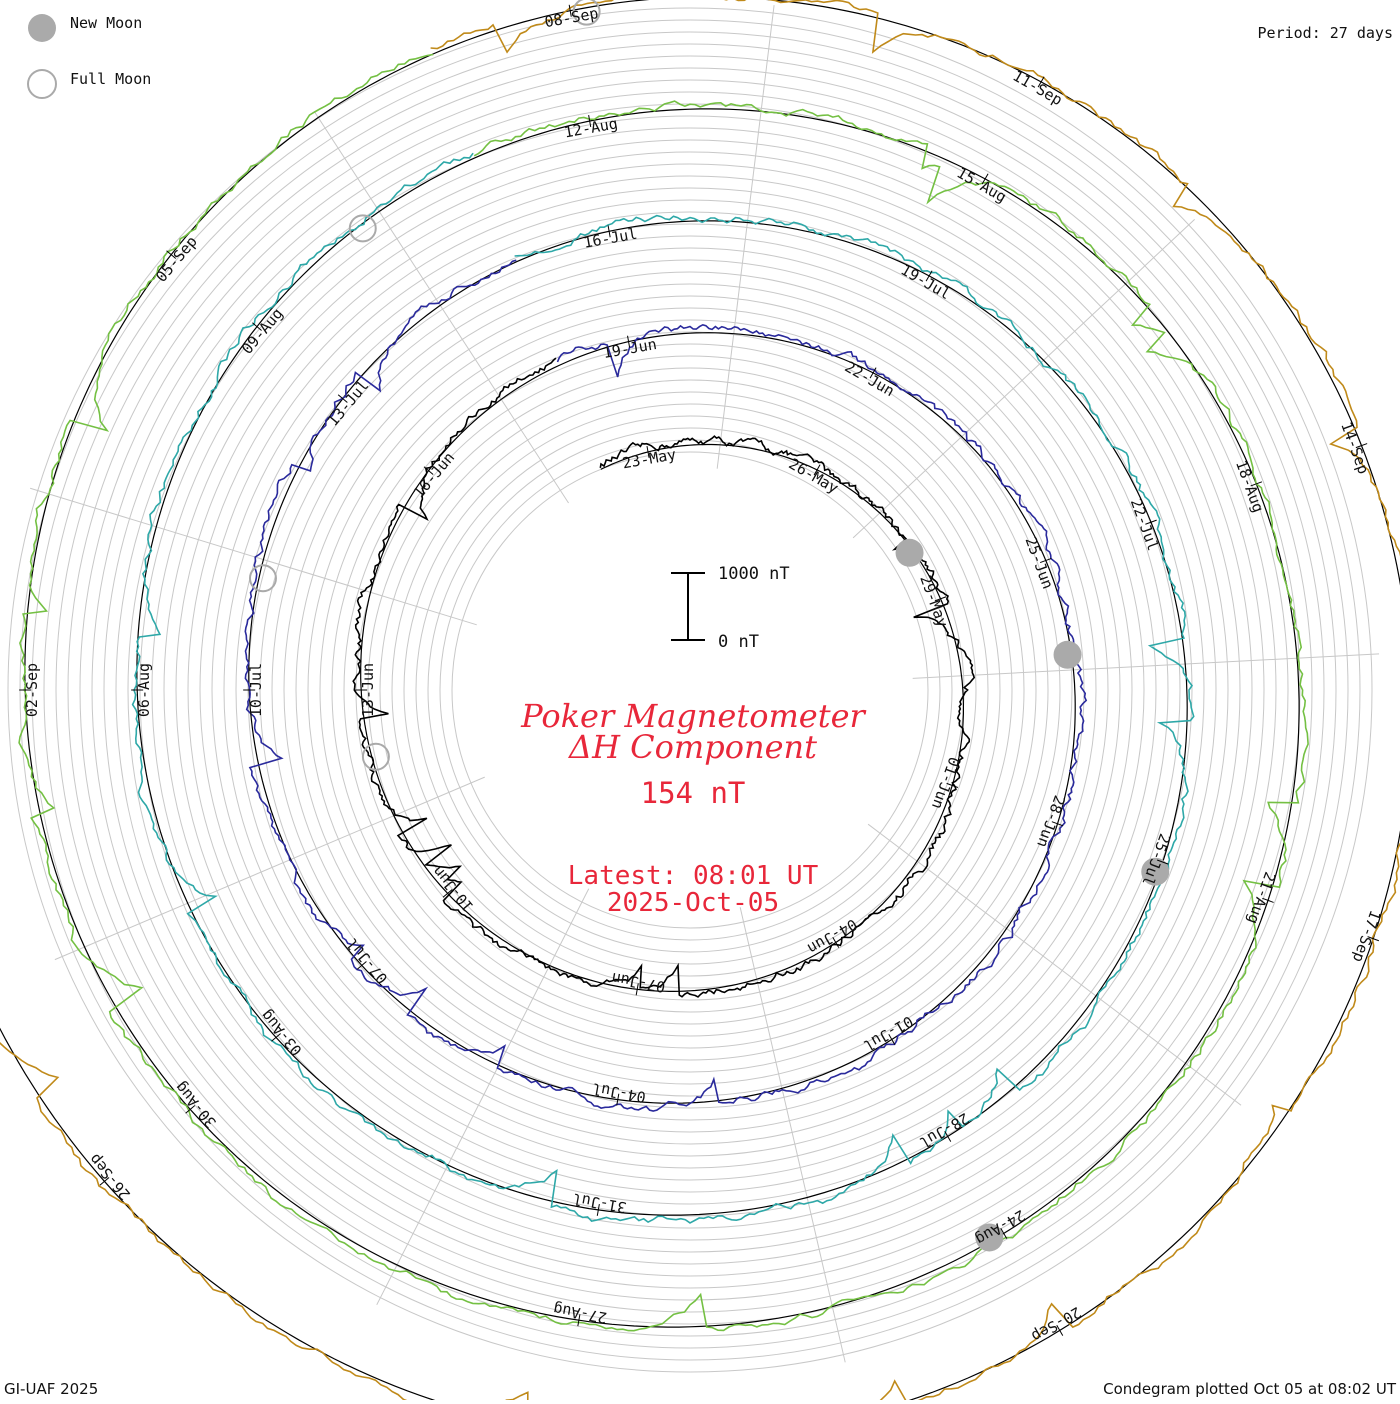 The image size is (1400, 1404). I want to click on grid-circle, so click(690, 690).